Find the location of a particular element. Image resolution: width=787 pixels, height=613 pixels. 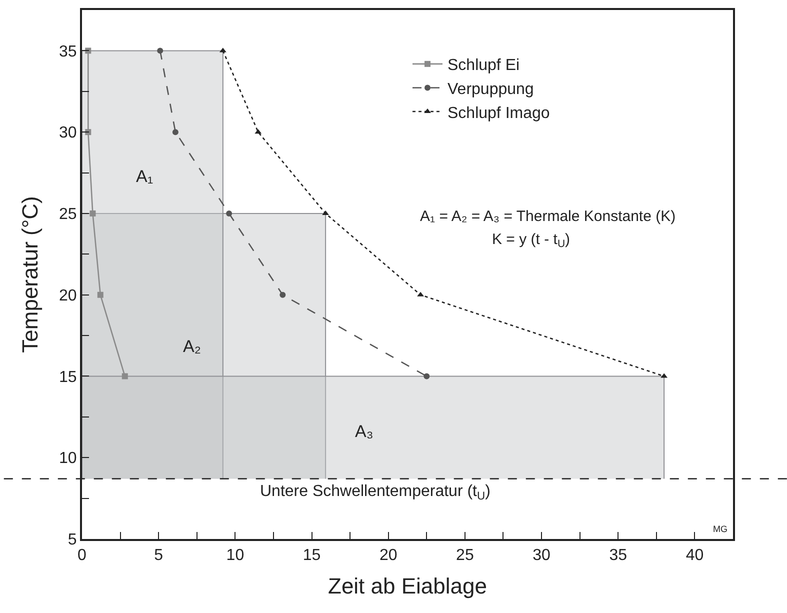

y-tick-label: 15 is located at coordinates (68, 377).